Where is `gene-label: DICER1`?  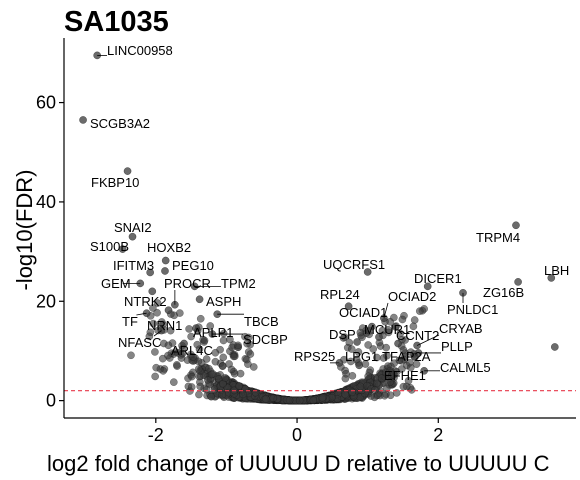
gene-label: DICER1 is located at coordinates (438, 278).